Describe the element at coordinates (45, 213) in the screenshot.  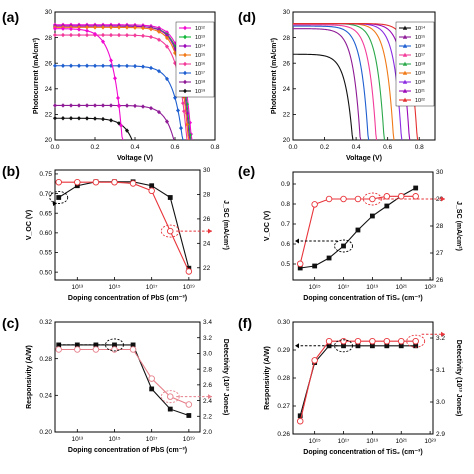
I see `y-tick-label: 0.65` at that location.